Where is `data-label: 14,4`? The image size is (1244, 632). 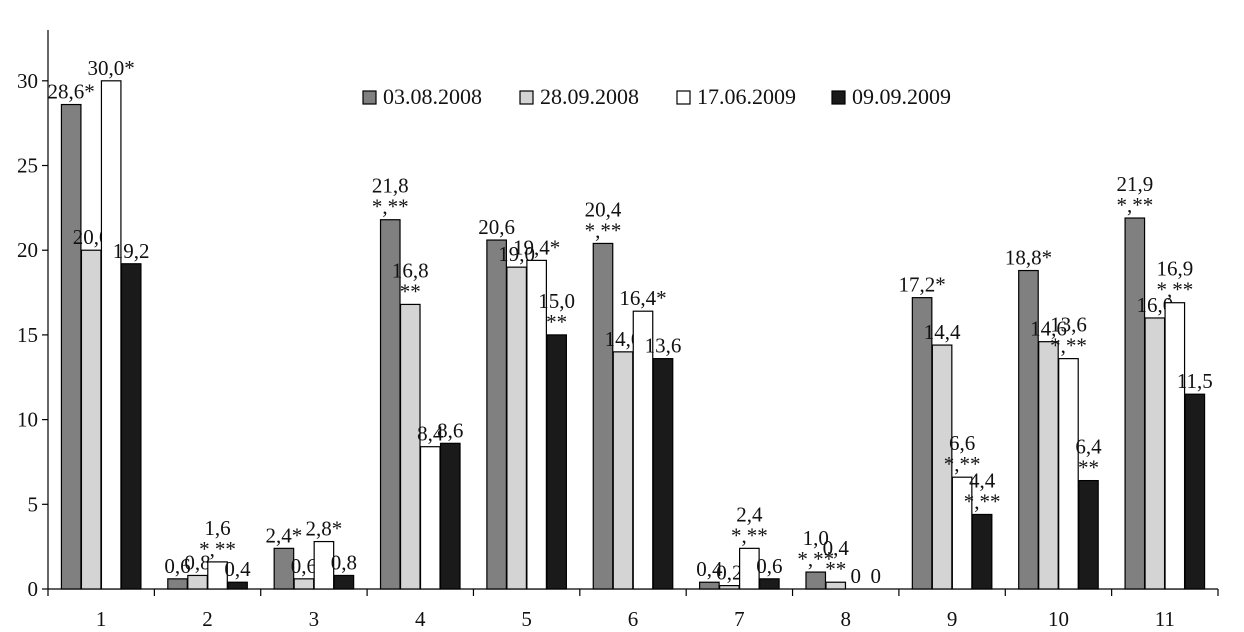 data-label: 14,4 is located at coordinates (942, 332).